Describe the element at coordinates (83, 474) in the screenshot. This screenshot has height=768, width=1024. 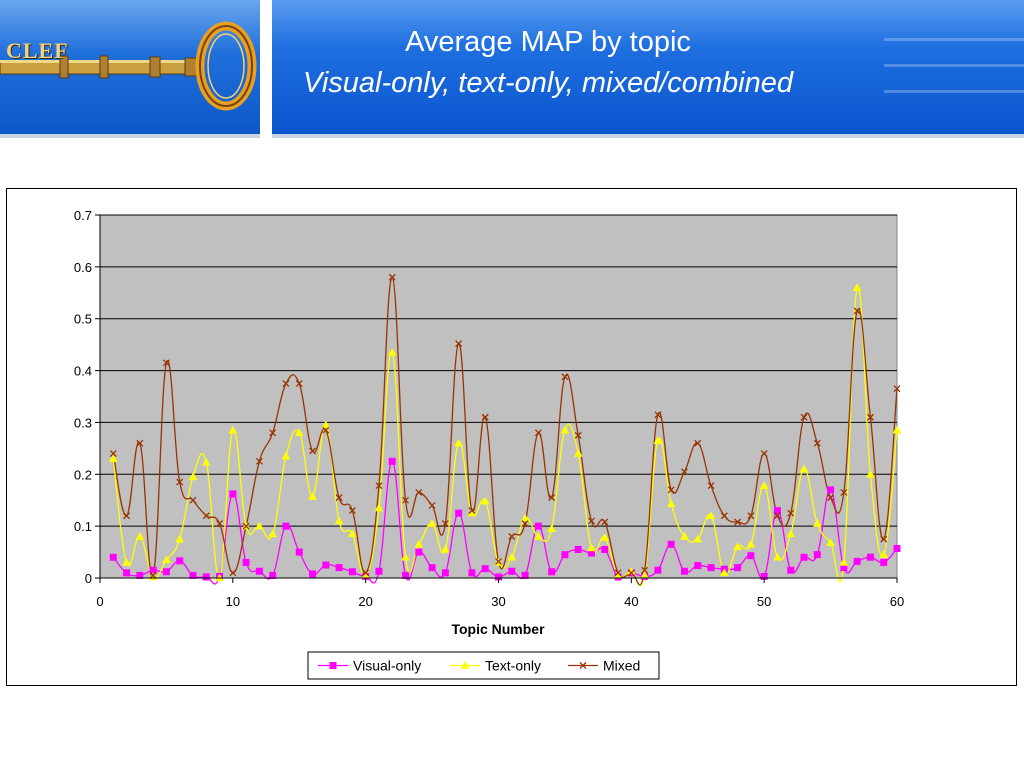
I see `y-tick-label: 0.2` at that location.